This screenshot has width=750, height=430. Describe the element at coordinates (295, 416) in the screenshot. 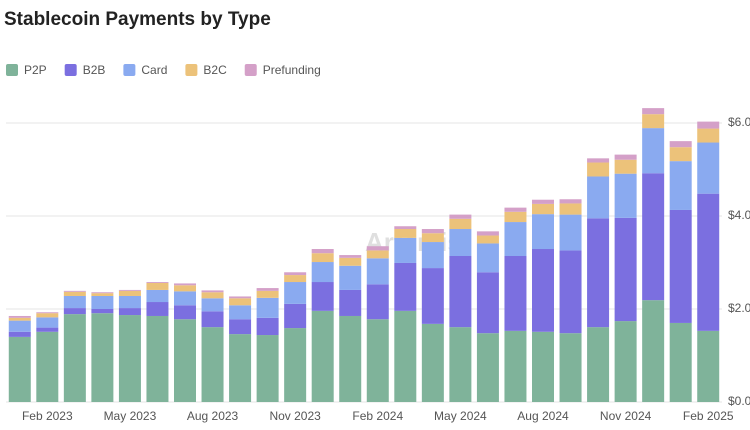

I see `x-tick-label: Nov 2023` at that location.